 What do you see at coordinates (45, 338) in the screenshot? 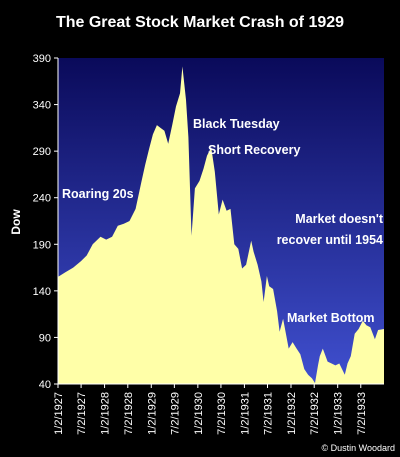
I see `y-tick-label: 90` at bounding box center [45, 338].